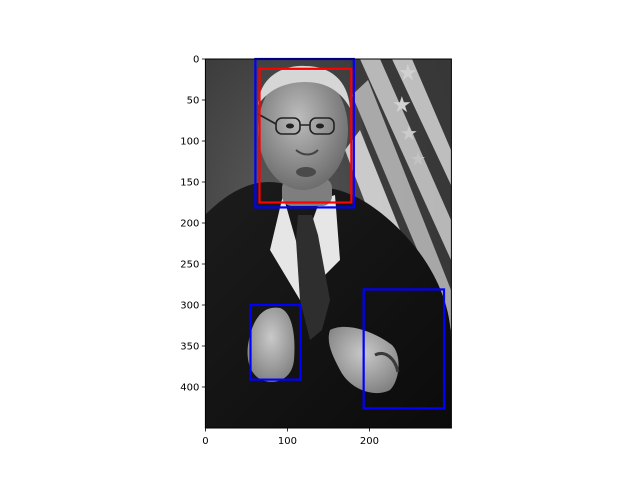 This screenshot has width=640, height=480. Describe the element at coordinates (189, 306) in the screenshot. I see `y-tick-label-300: 300` at that location.